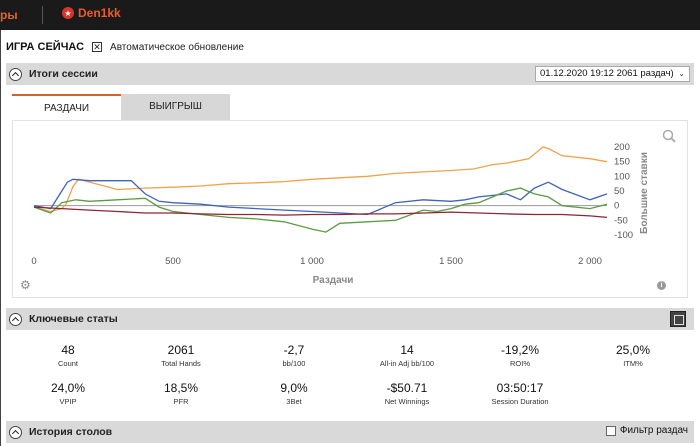  I want to click on stat-3bet: 9,0% 3Bet, so click(294, 393).